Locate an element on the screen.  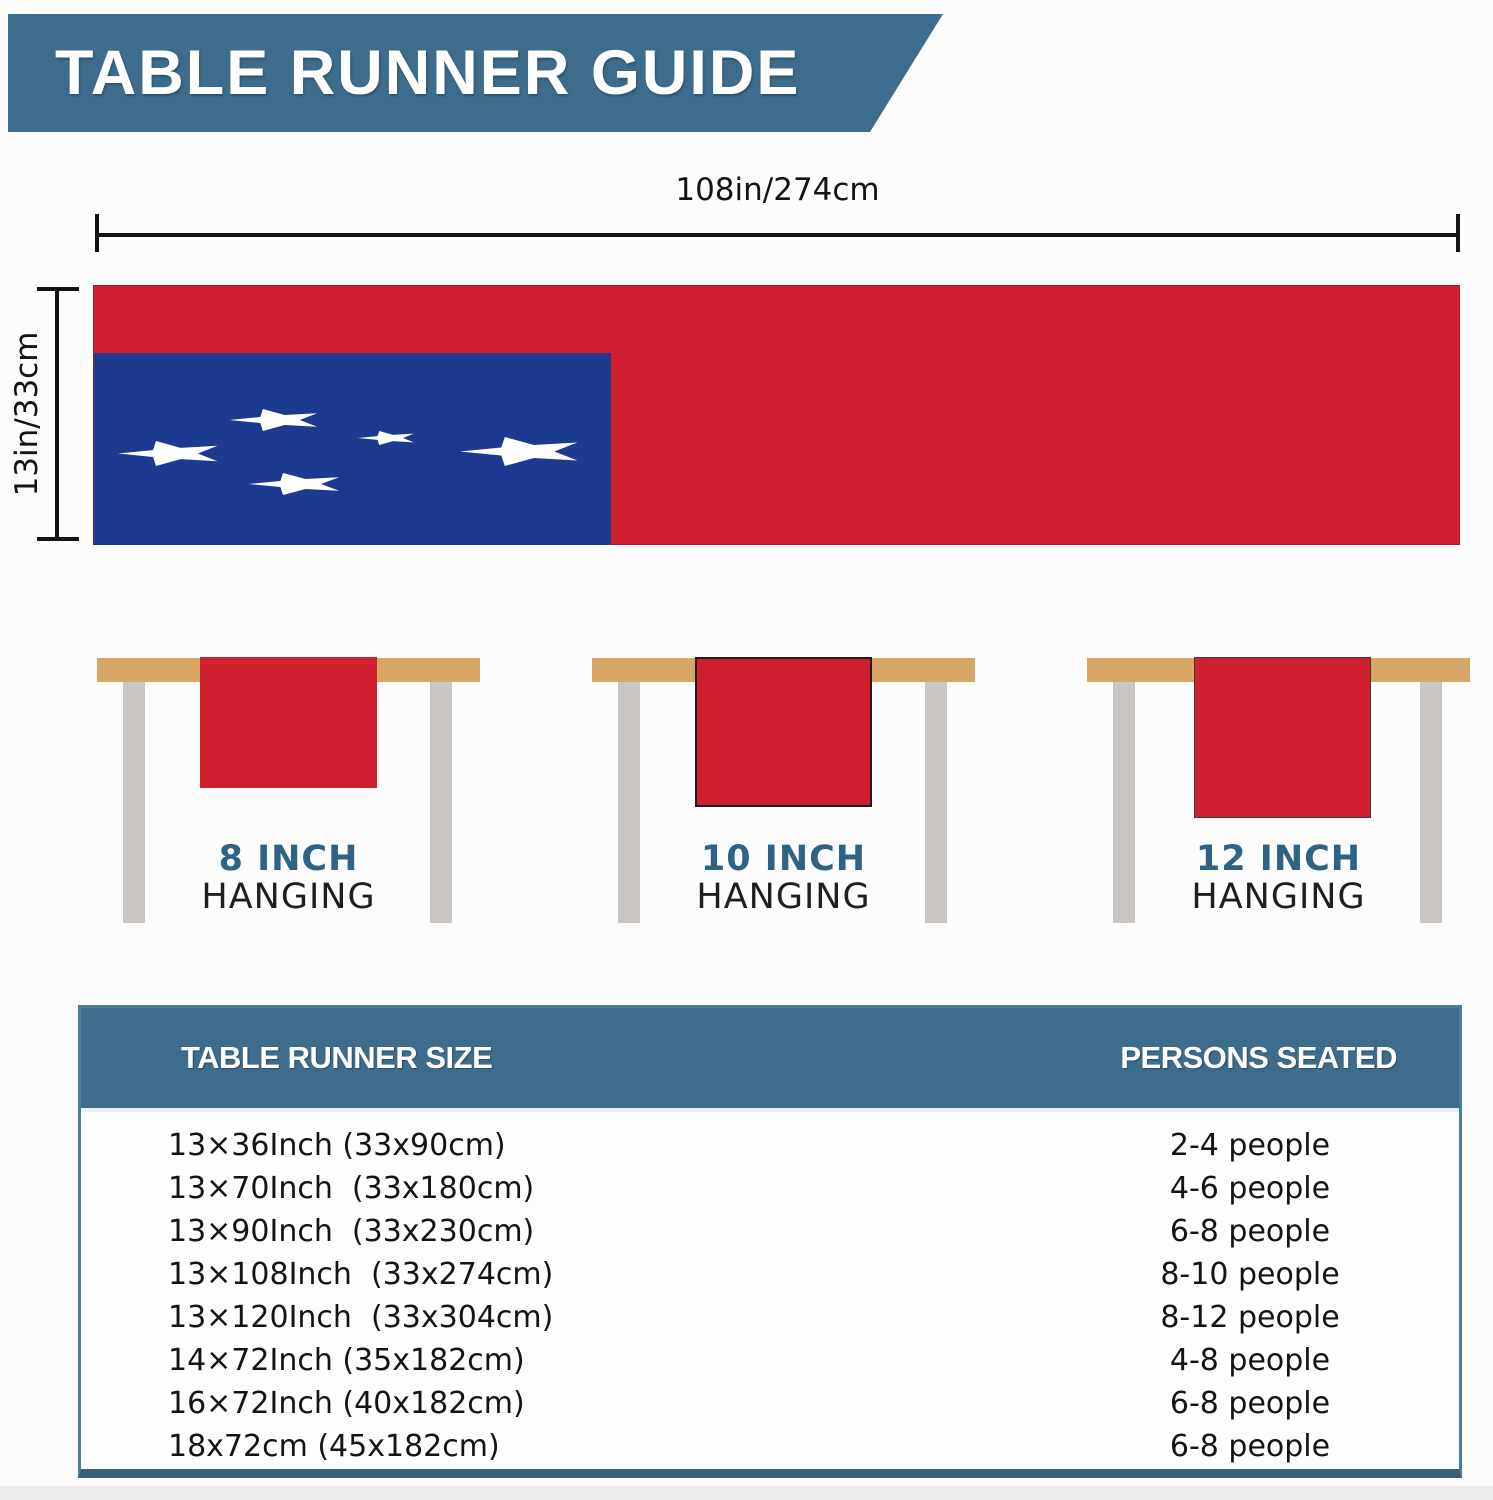
hanging-example-figure: 8 INCH HANGING is located at coordinates (288, 790).